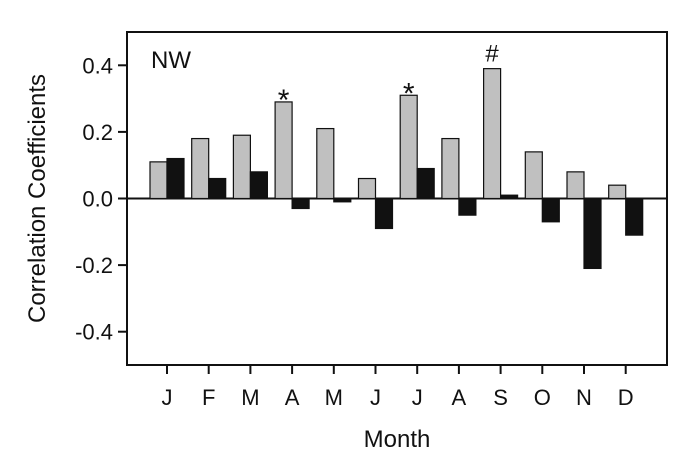  I want to click on x-tick-label: N, so click(584, 397).